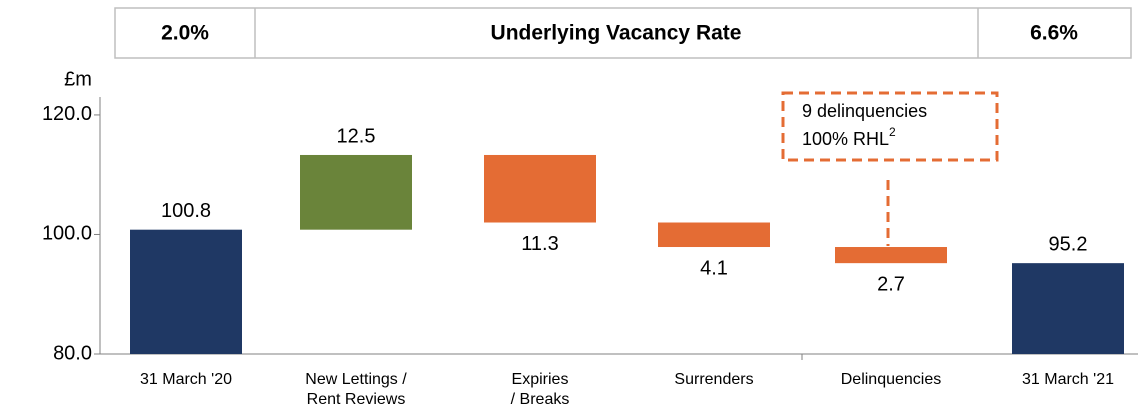 The image size is (1138, 412). I want to click on header-title: Underlying Vacancy Rate, so click(616, 33).